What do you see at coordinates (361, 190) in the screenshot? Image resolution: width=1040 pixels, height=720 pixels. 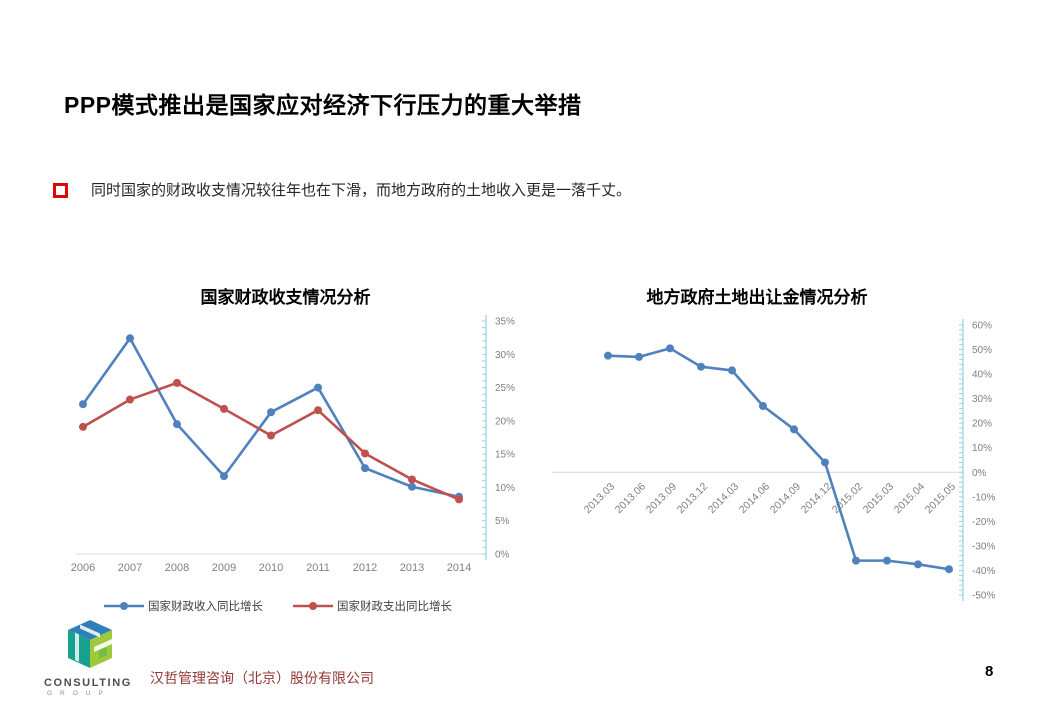 I see `bullet-text: 同时国家的财政收支情况较往年也在下滑，而地方政府的土地收入更是一落千丈。` at bounding box center [361, 190].